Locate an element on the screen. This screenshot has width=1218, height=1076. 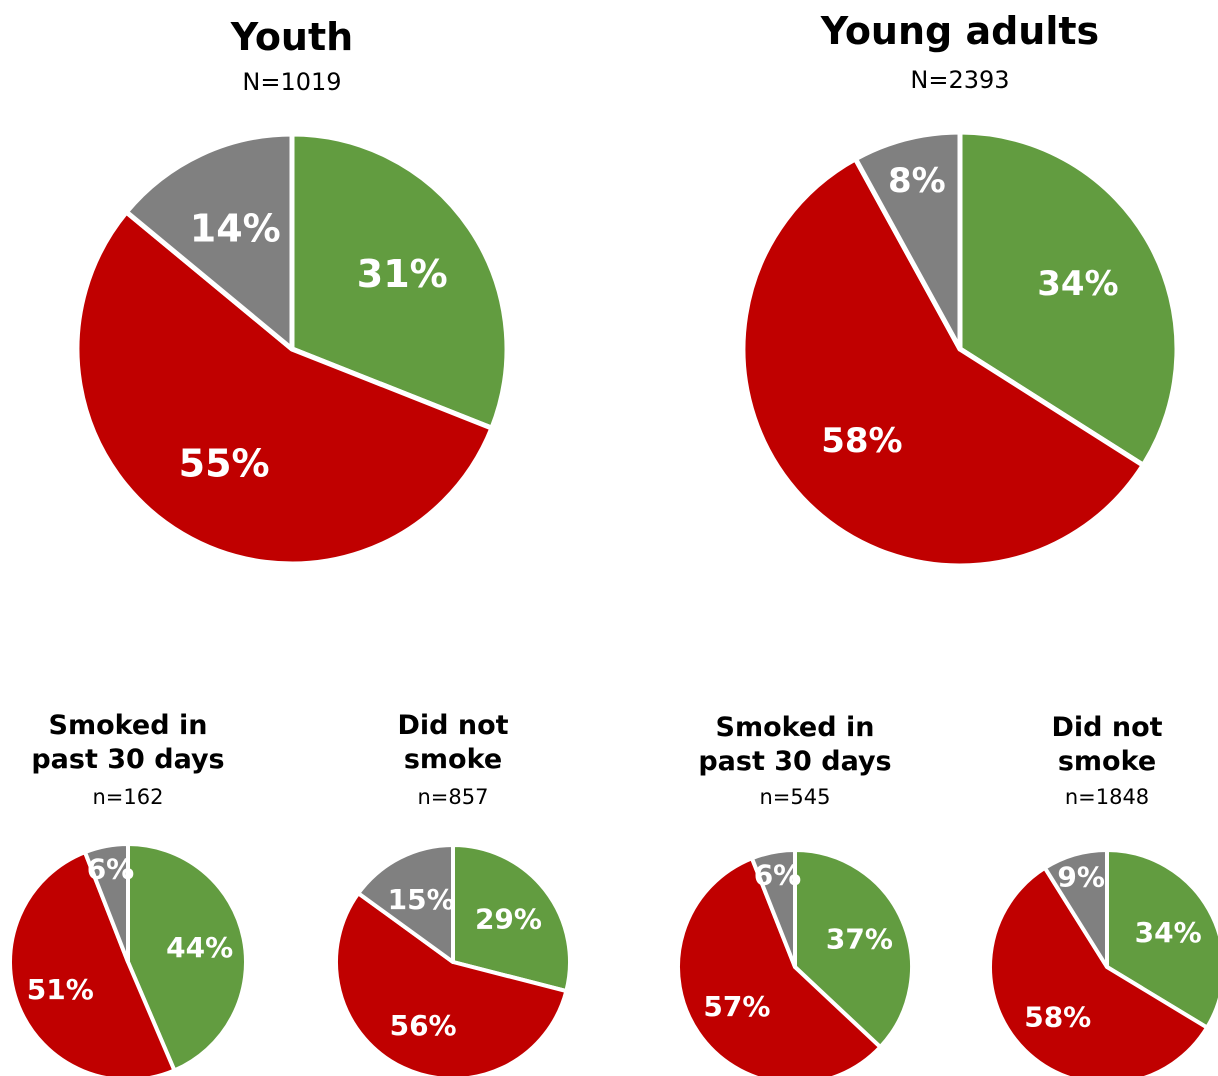
sample-size: n=162 is located at coordinates (128, 797).